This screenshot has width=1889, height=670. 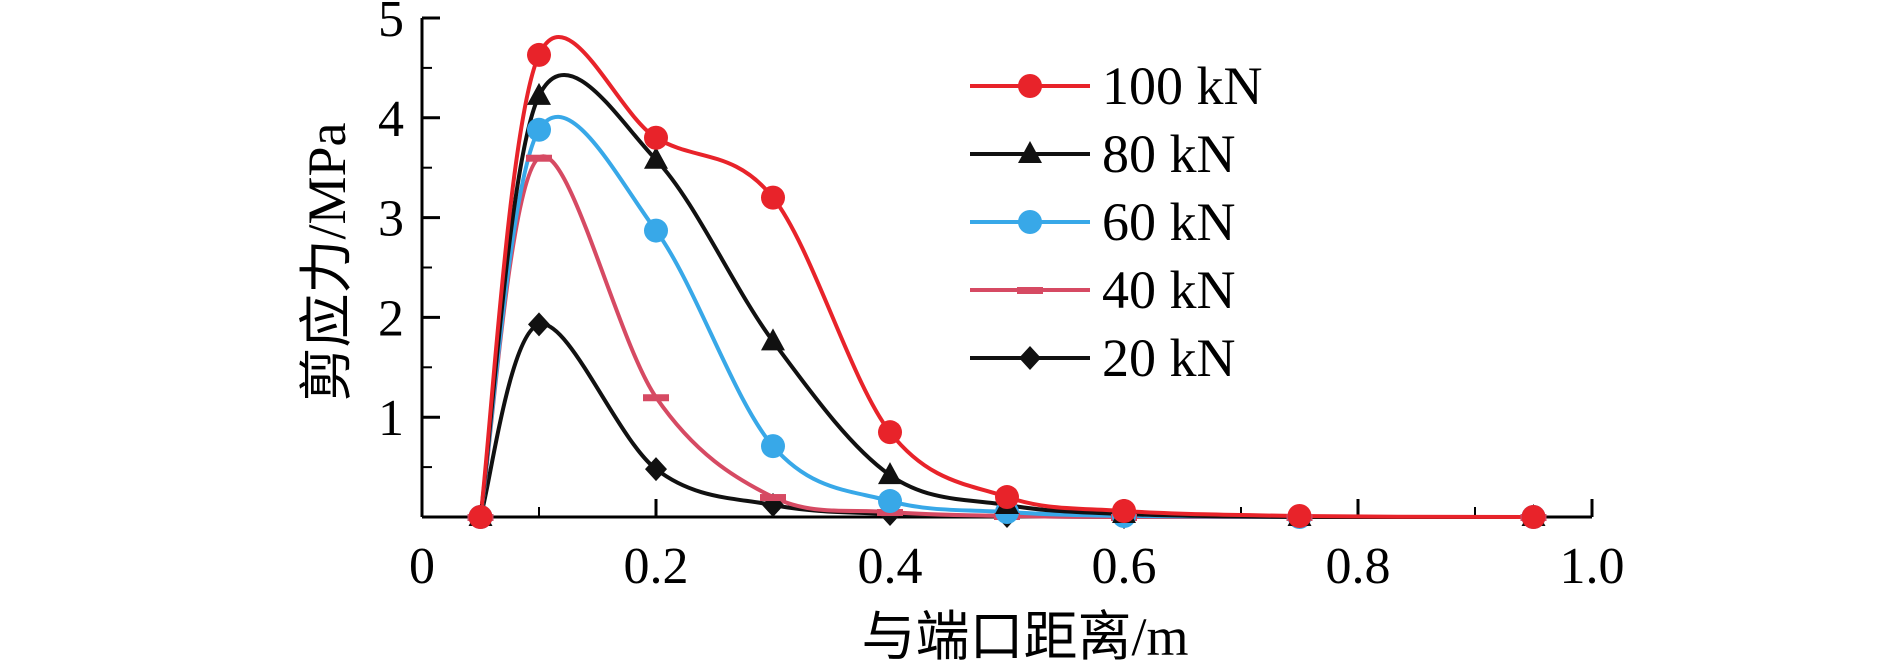 I want to click on x-tick-label: 1.0, so click(x=1592, y=566).